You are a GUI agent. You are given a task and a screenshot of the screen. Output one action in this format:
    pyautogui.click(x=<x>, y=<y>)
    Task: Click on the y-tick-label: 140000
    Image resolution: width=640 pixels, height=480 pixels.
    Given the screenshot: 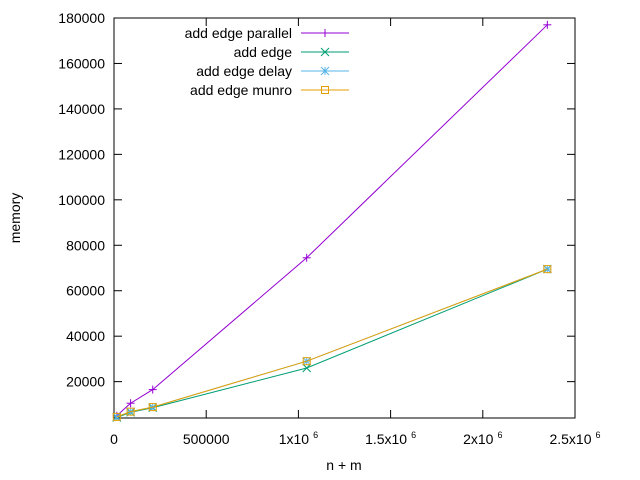 What is the action you would take?
    pyautogui.click(x=81, y=109)
    